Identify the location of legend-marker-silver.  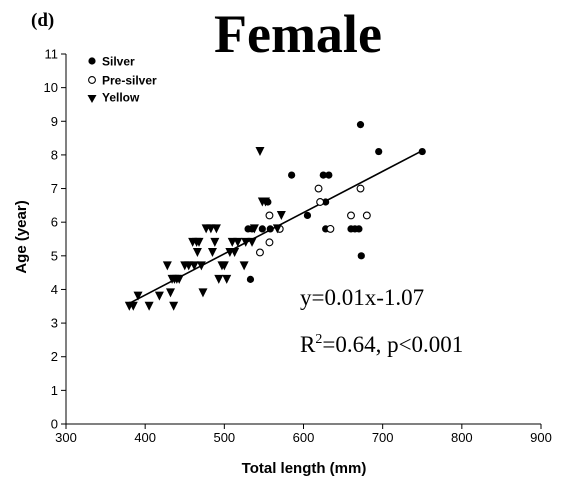
(92, 61).